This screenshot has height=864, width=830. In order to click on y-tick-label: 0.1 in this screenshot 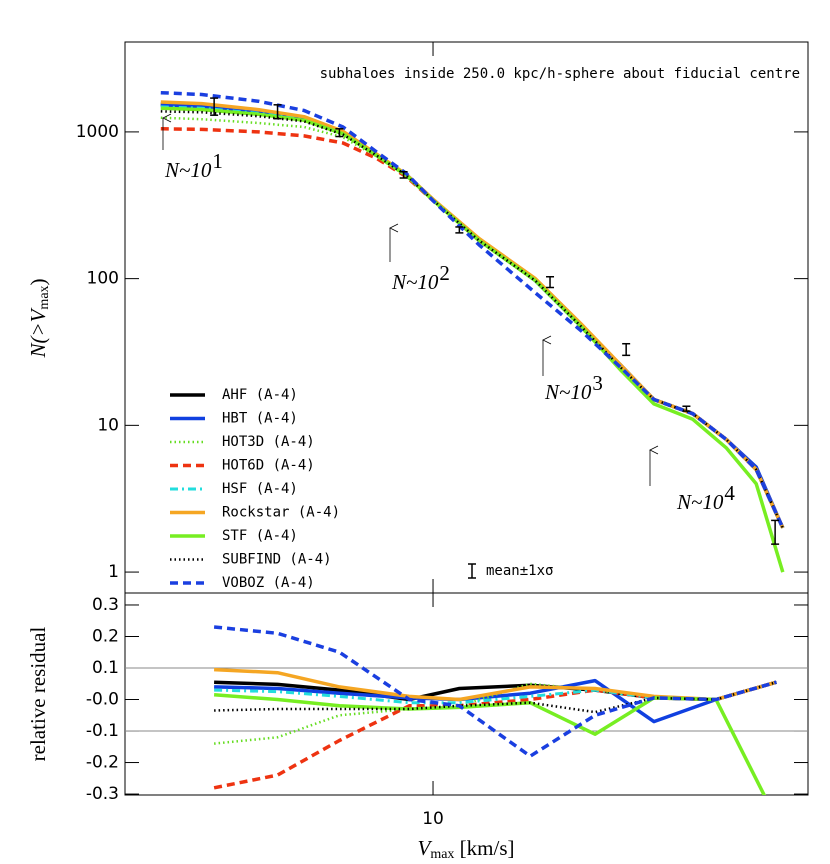, I will do `click(105, 668)`.